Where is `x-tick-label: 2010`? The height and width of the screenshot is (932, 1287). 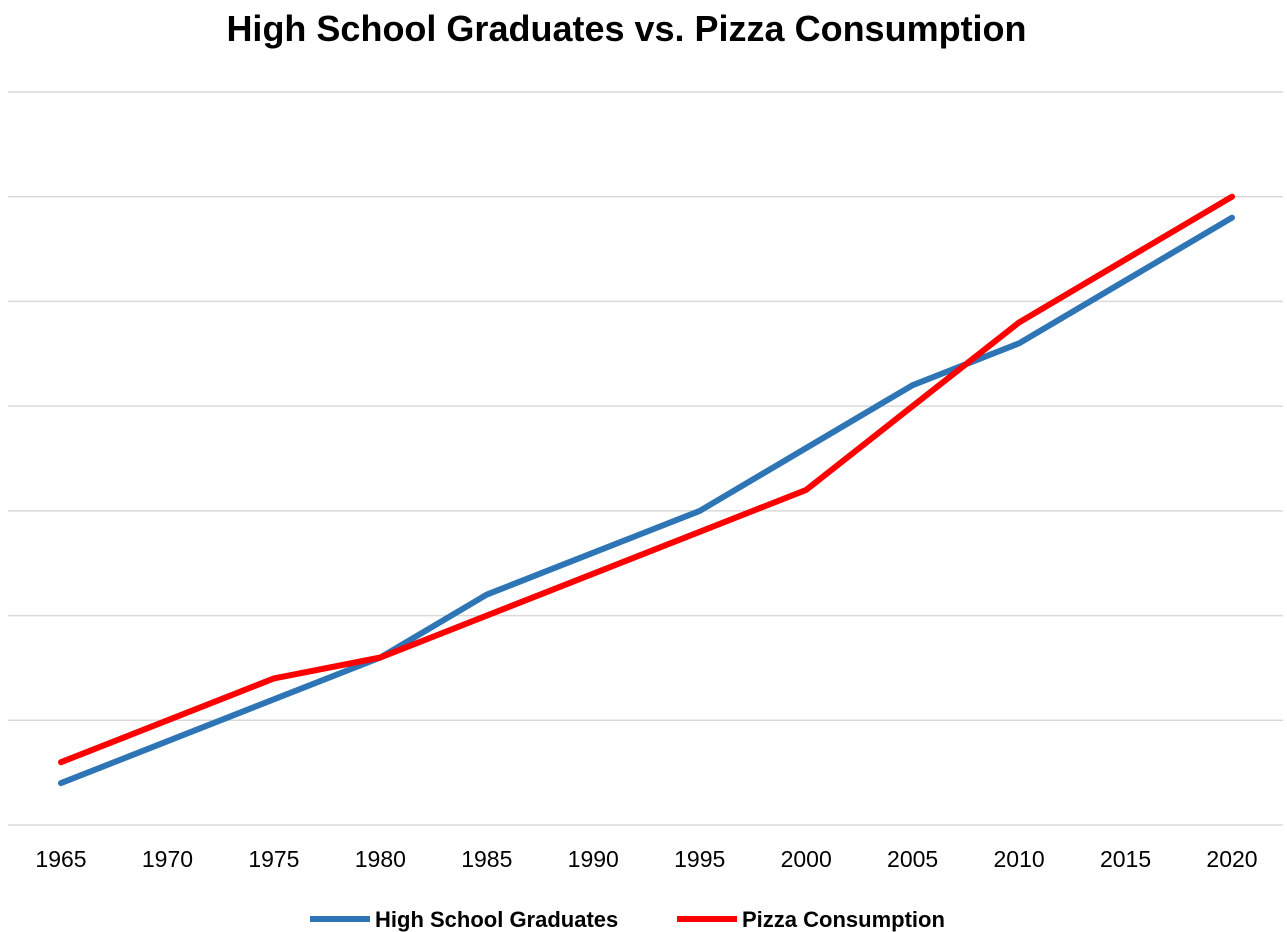
x-tick-label: 2010 is located at coordinates (1019, 859).